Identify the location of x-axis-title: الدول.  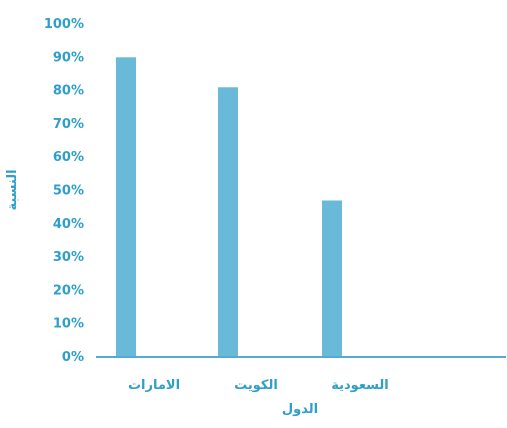
(300, 409).